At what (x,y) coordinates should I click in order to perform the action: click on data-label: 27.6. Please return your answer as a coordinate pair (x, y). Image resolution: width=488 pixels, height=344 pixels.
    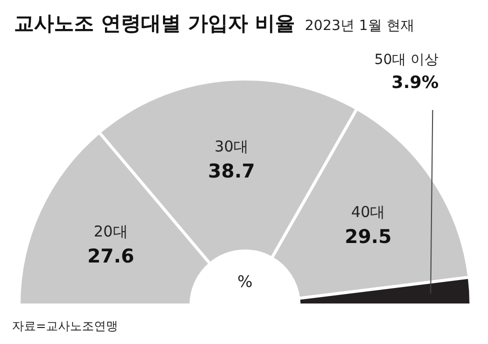
    Looking at the image, I should click on (110, 257).